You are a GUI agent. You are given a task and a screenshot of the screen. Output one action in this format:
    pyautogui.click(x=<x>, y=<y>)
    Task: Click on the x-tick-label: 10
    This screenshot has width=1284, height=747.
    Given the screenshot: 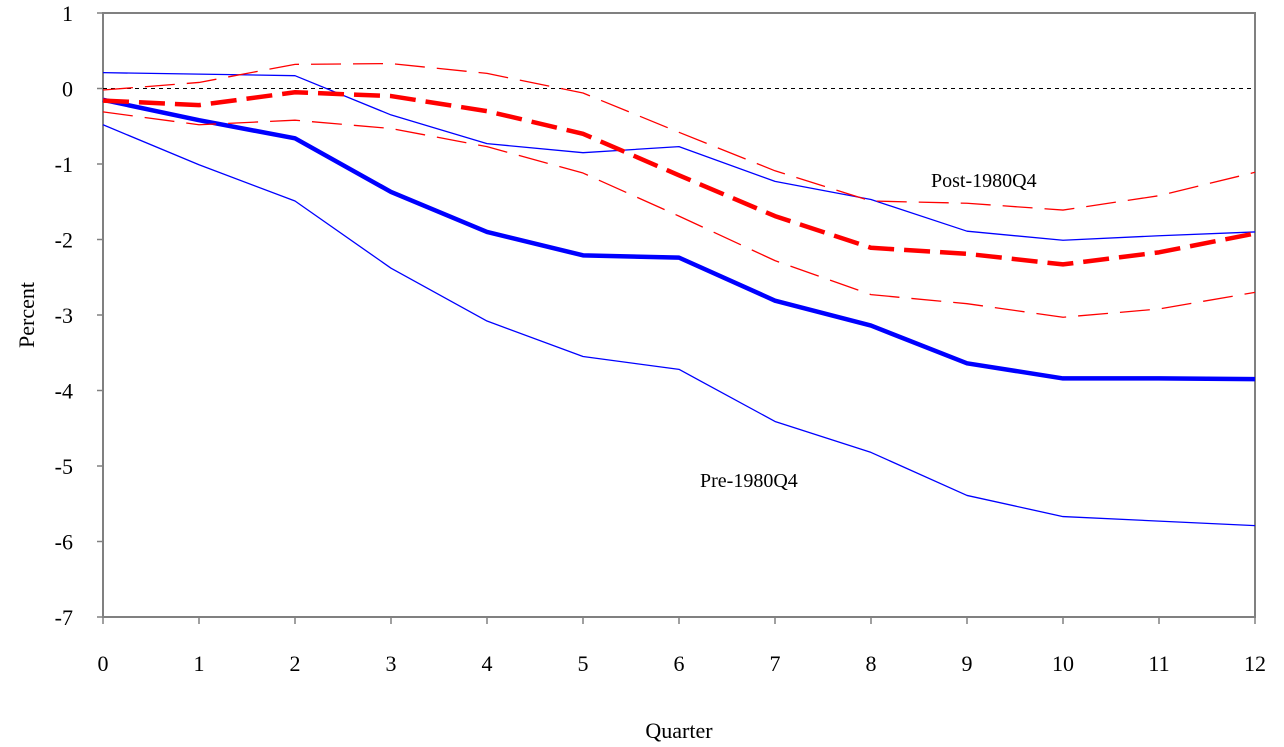 What is the action you would take?
    pyautogui.click(x=1063, y=663)
    